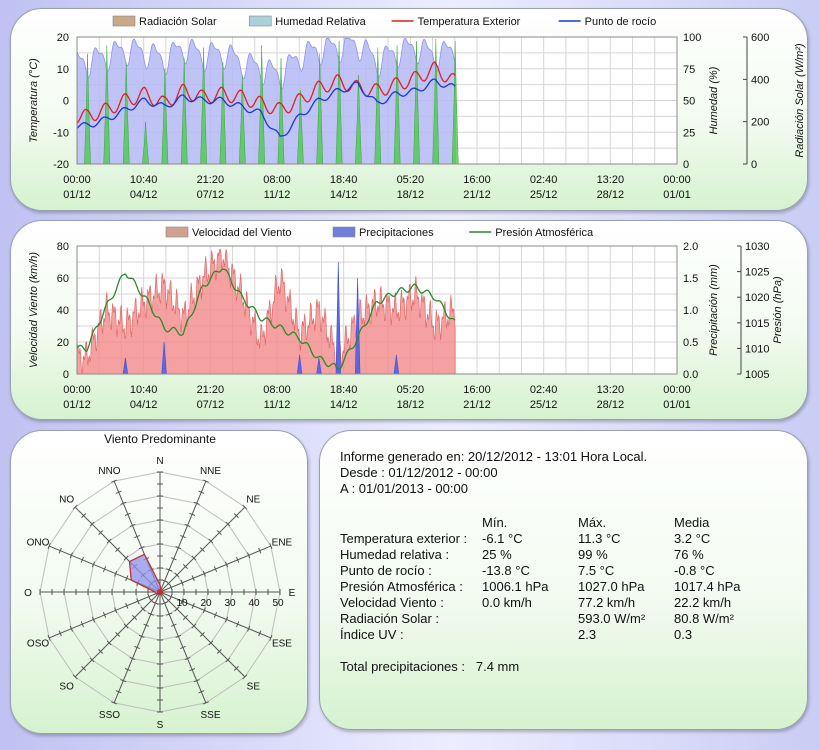 The width and height of the screenshot is (820, 750). I want to click on stats-header-avg: Media, so click(692, 522).